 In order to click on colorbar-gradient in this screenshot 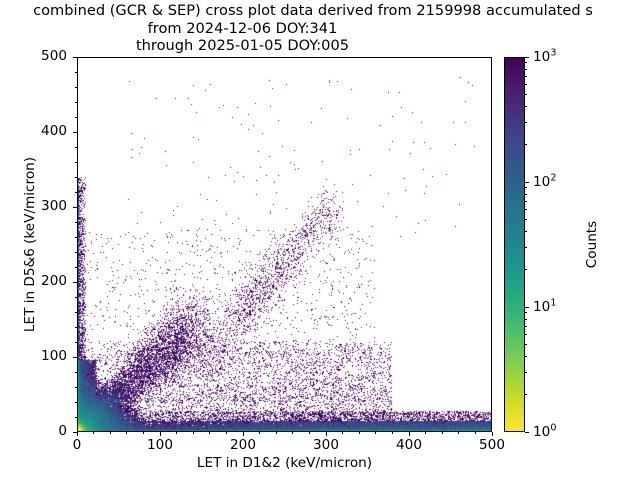, I will do `click(514, 244)`.